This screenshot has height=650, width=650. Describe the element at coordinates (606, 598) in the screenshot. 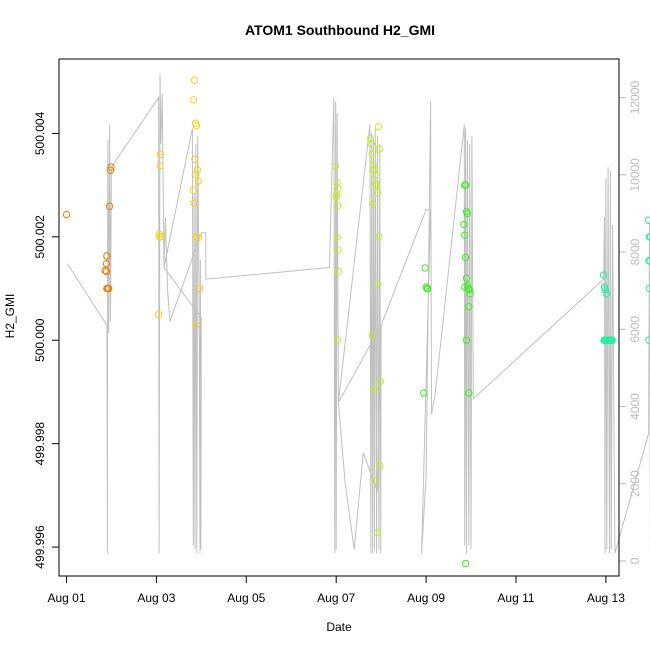

I see `x-tick-label: Aug 13` at that location.